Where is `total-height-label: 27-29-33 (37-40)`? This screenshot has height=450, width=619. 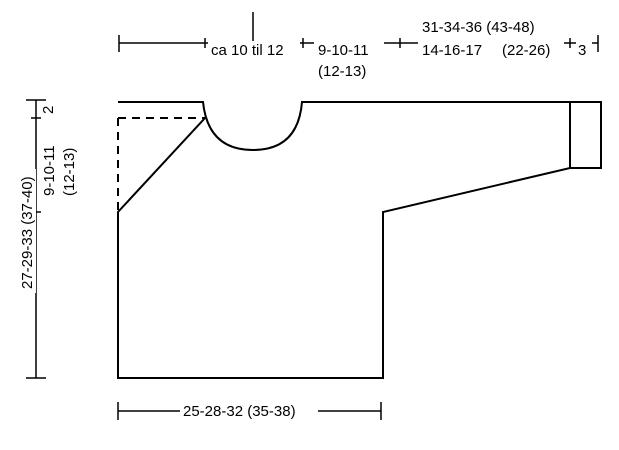
total-height-label: 27-29-33 (37-40) is located at coordinates (27, 232).